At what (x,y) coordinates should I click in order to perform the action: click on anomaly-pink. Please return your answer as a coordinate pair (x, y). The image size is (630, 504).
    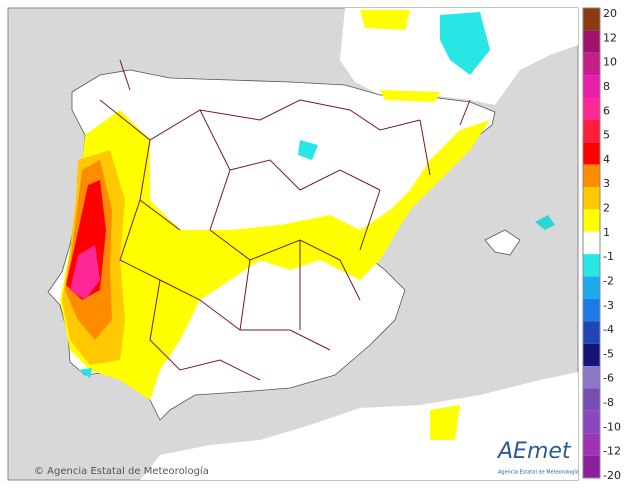
    Looking at the image, I should click on (85, 272).